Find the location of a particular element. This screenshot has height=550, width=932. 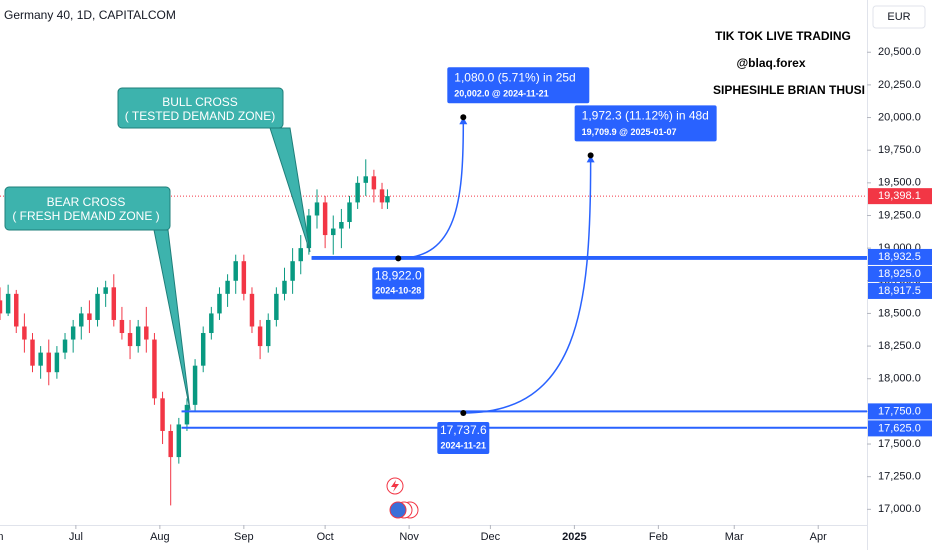

callout-text: ( FRESH DEMAND ZONE ) is located at coordinates (85, 216).